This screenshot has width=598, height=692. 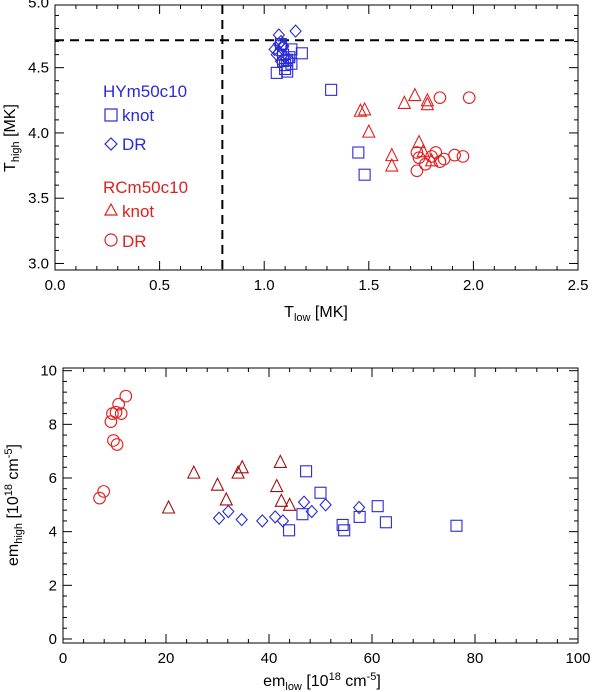 What do you see at coordinates (38, 133) in the screenshot?
I see `y-tick-label: 4.0` at bounding box center [38, 133].